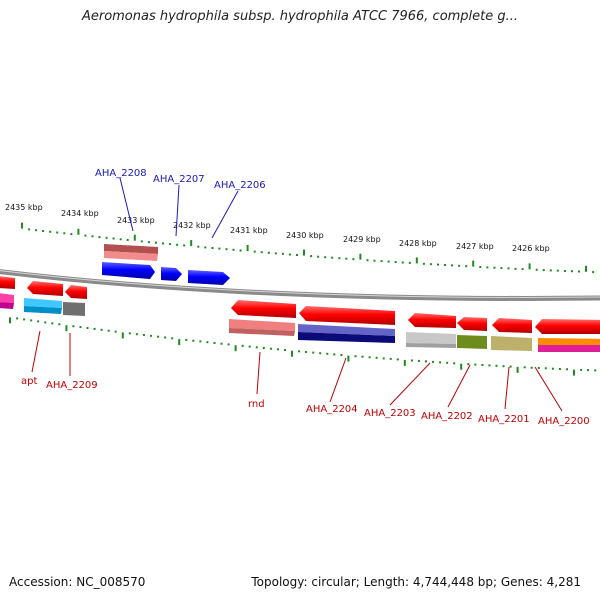 The height and width of the screenshot is (600, 600). What do you see at coordinates (504, 419) in the screenshot?
I see `gene-label: AHA_2201` at bounding box center [504, 419].